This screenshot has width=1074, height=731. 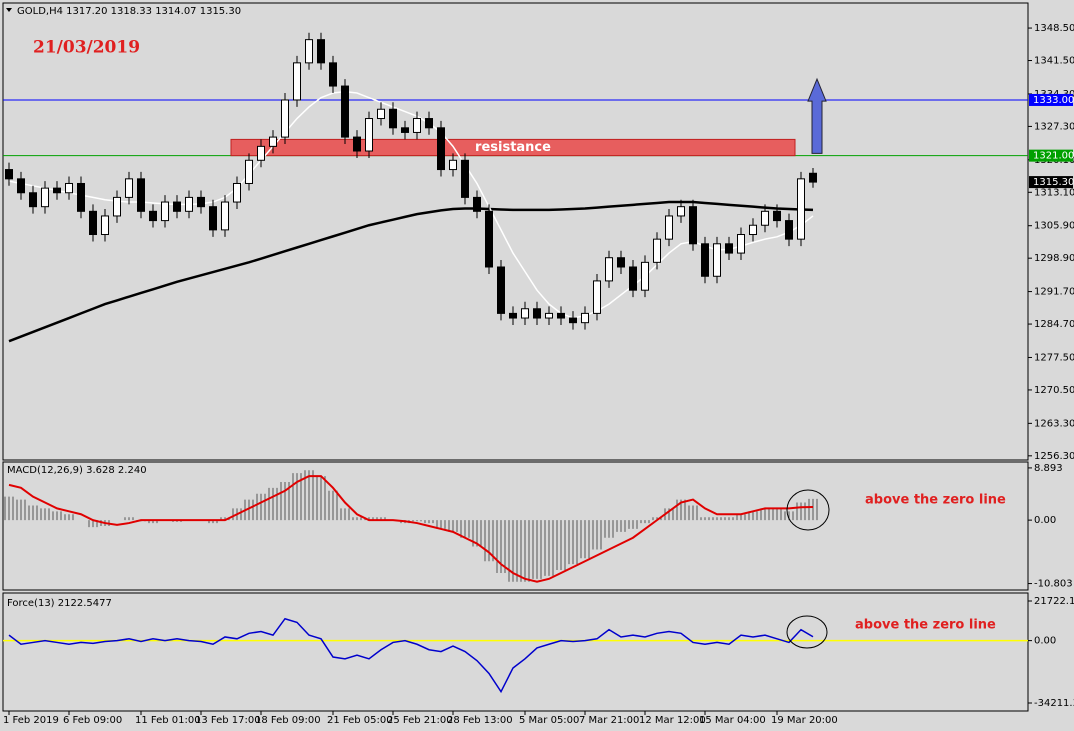 What do you see at coordinates (420, 720) in the screenshot?
I see `x-tick-label: 25 Feb 21:00` at bounding box center [420, 720].